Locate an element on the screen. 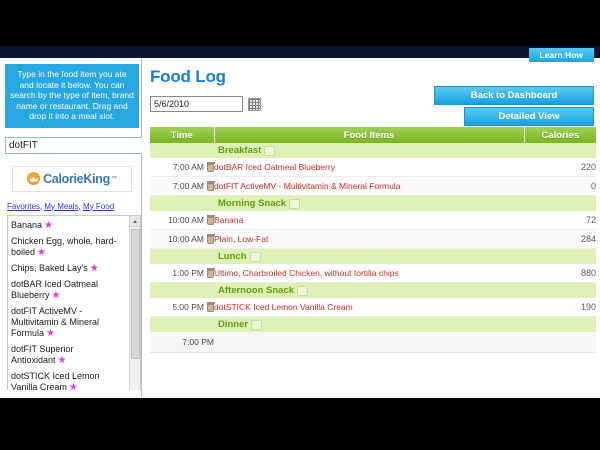  date-row is located at coordinates (372, 104).